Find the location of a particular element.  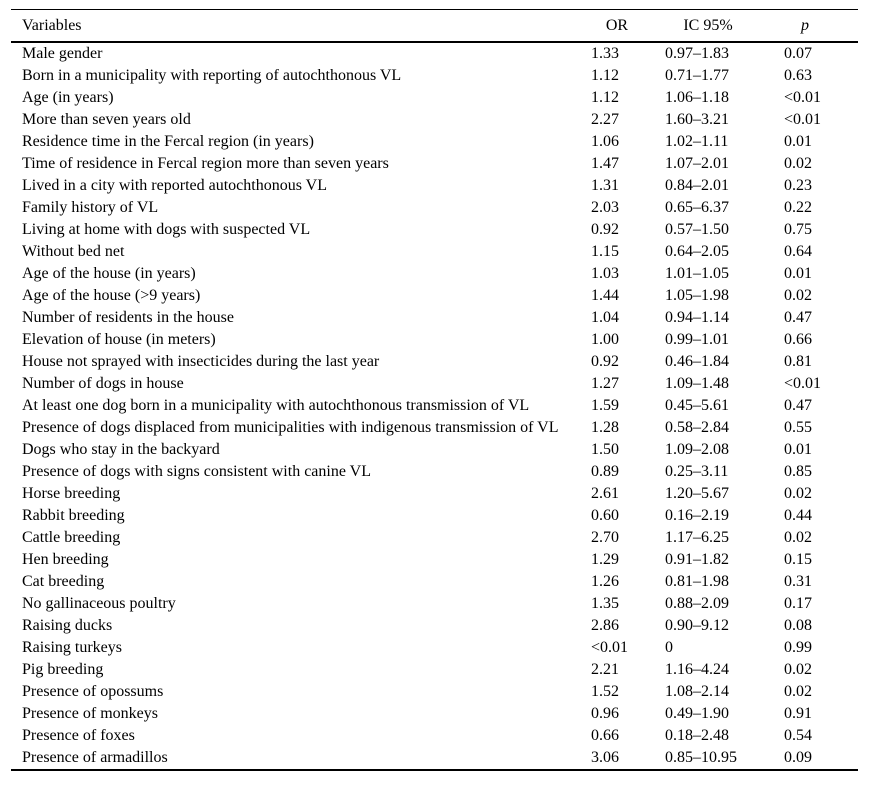

variable-cell: Dogs who stay in the backyard is located at coordinates (121, 449).